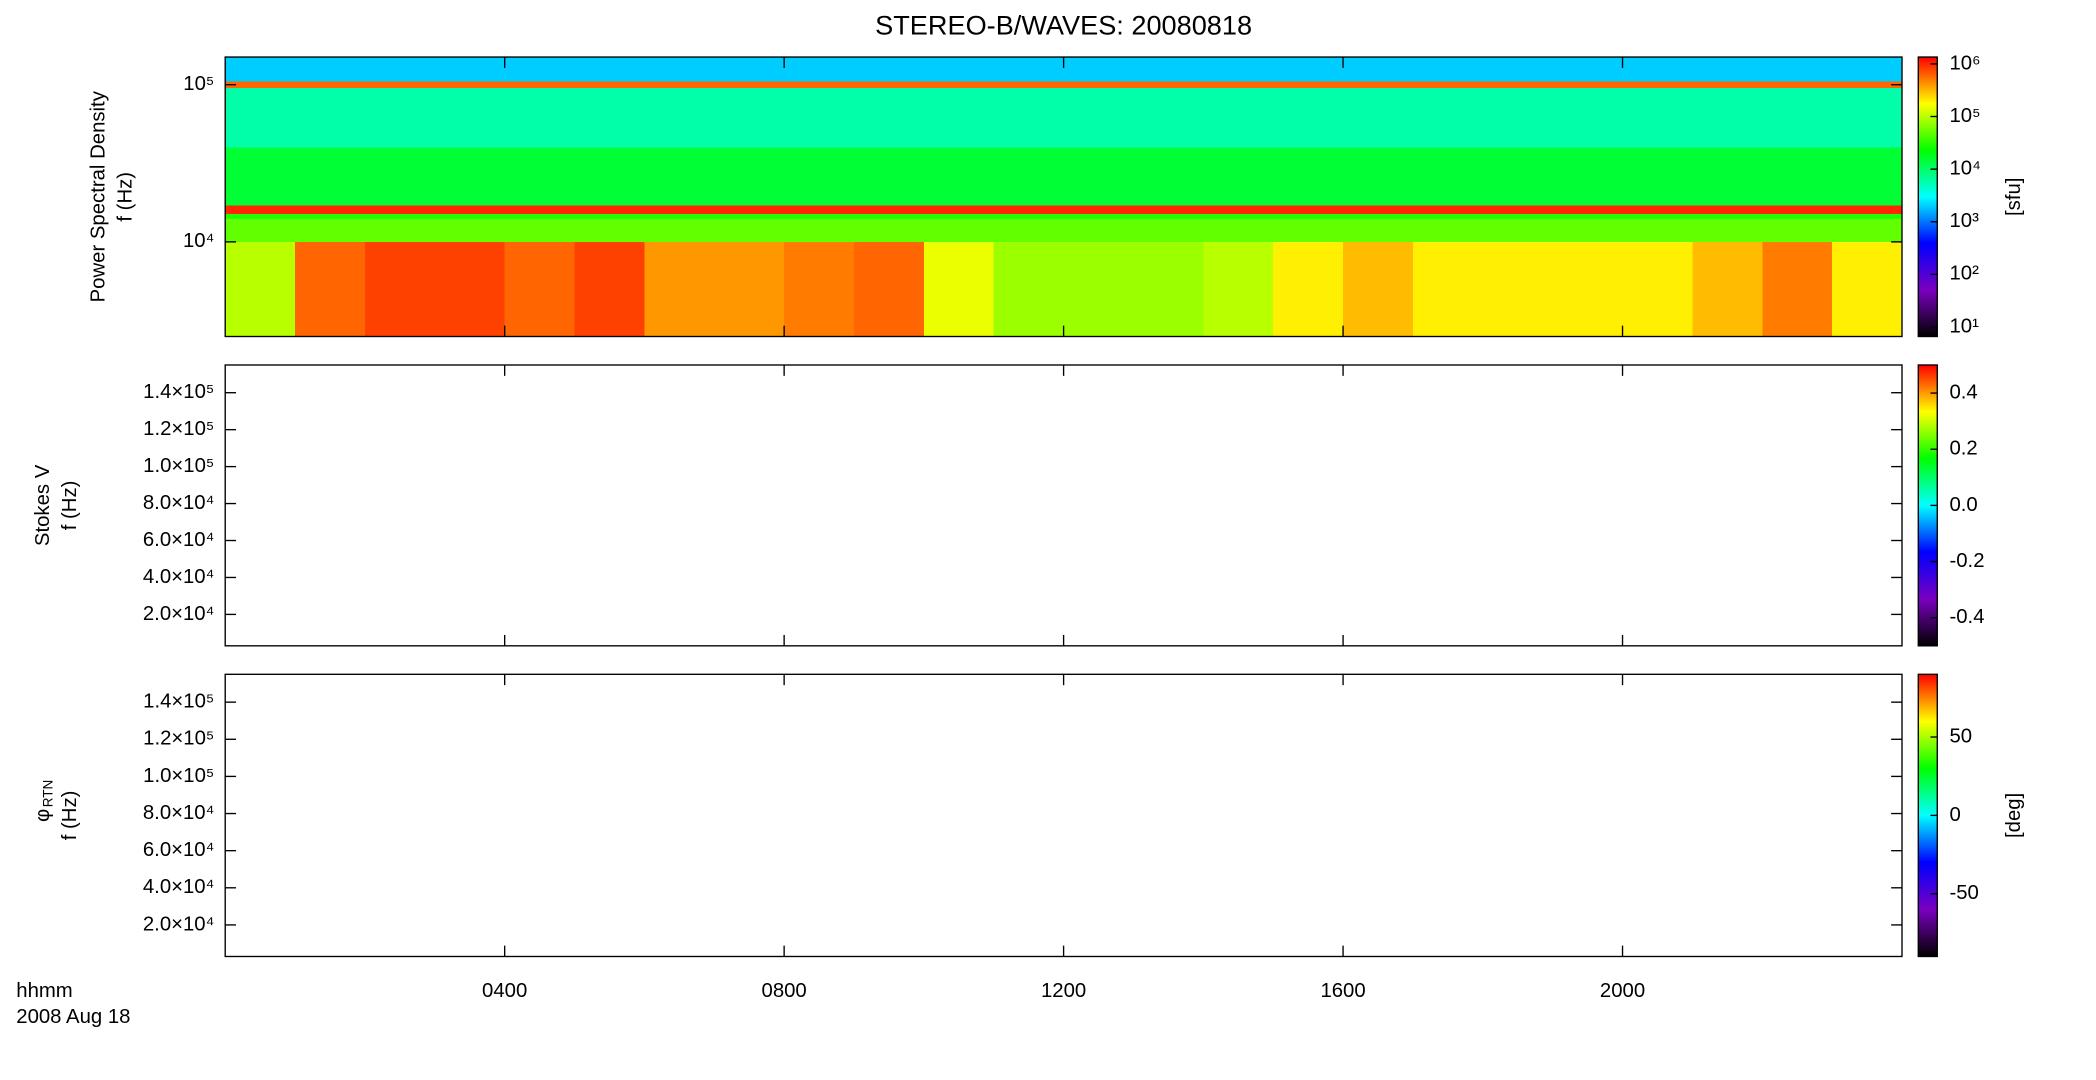 This screenshot has width=2096, height=1080. What do you see at coordinates (178, 924) in the screenshot?
I see `y-tick-label: 2.0×10⁴` at bounding box center [178, 924].